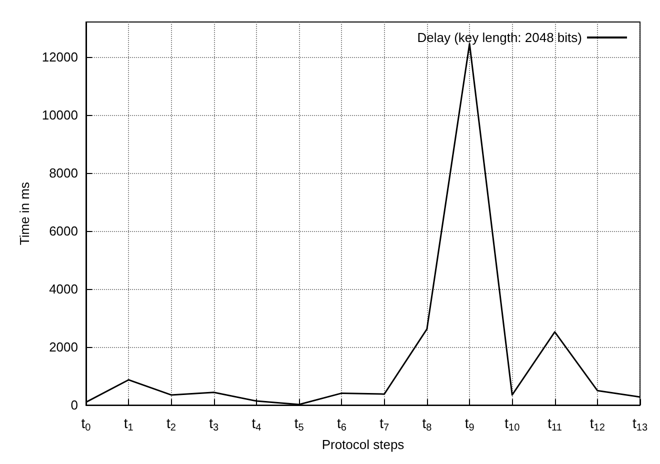 The image size is (660, 464). I want to click on y-tick-label: 0, so click(74, 405).